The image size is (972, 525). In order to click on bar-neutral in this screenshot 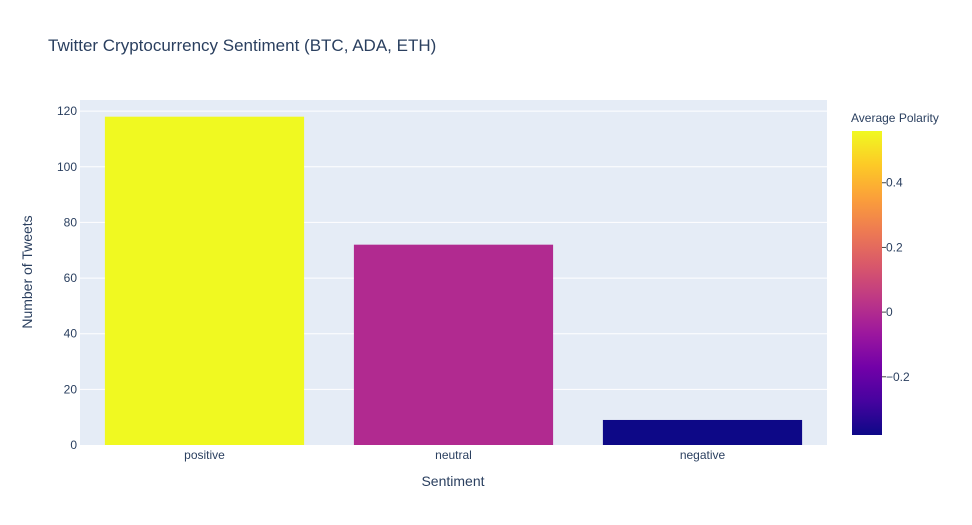, I will do `click(453, 344)`.